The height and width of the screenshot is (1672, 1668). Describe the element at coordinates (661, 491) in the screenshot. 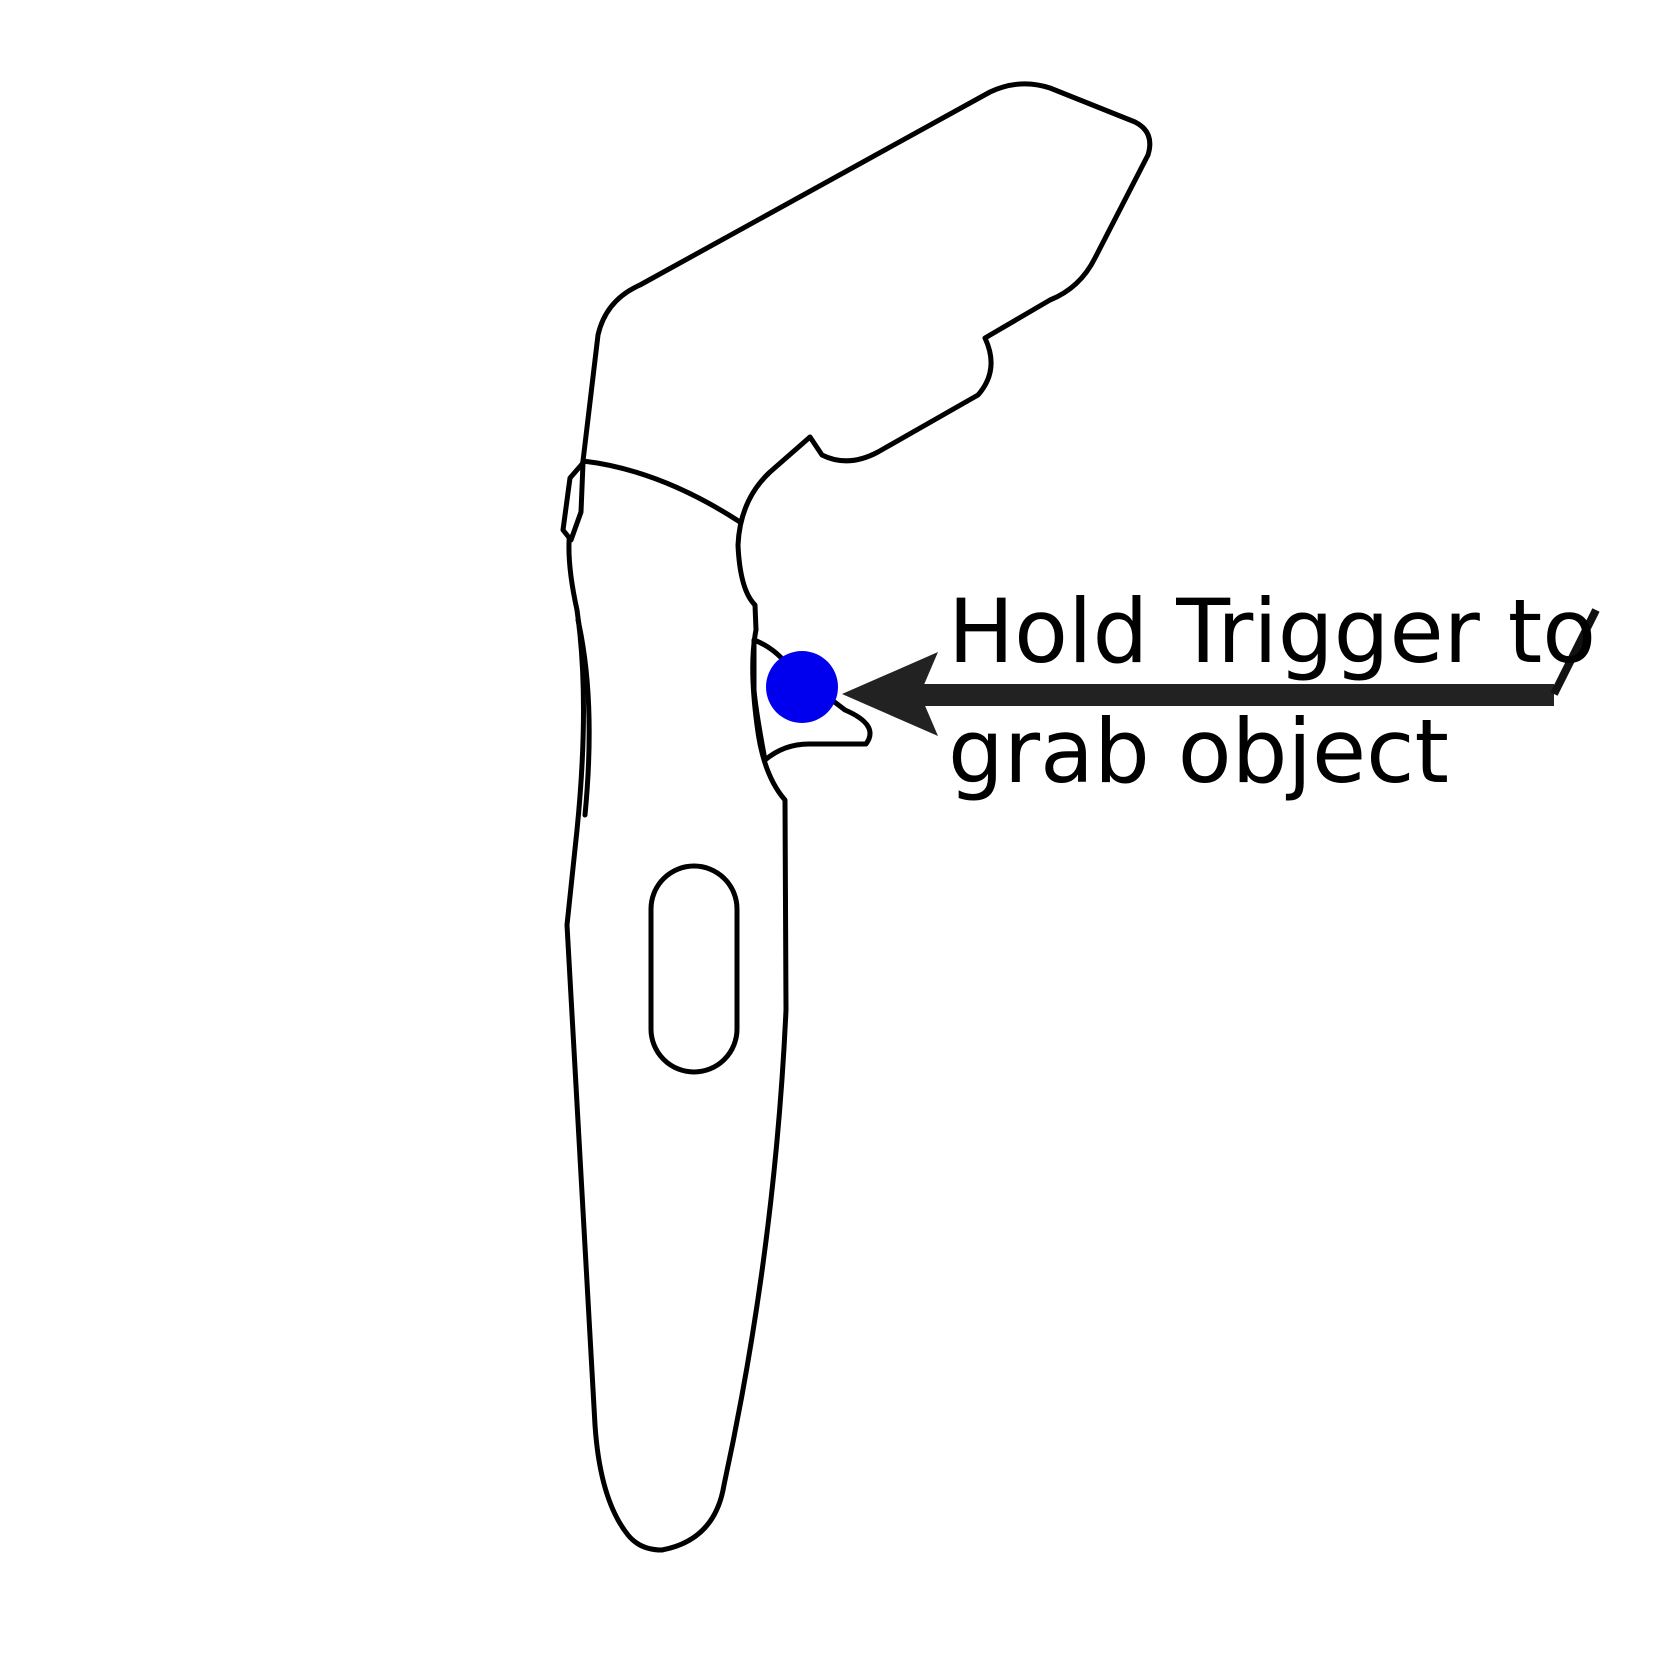

I see `grip-band-line` at that location.